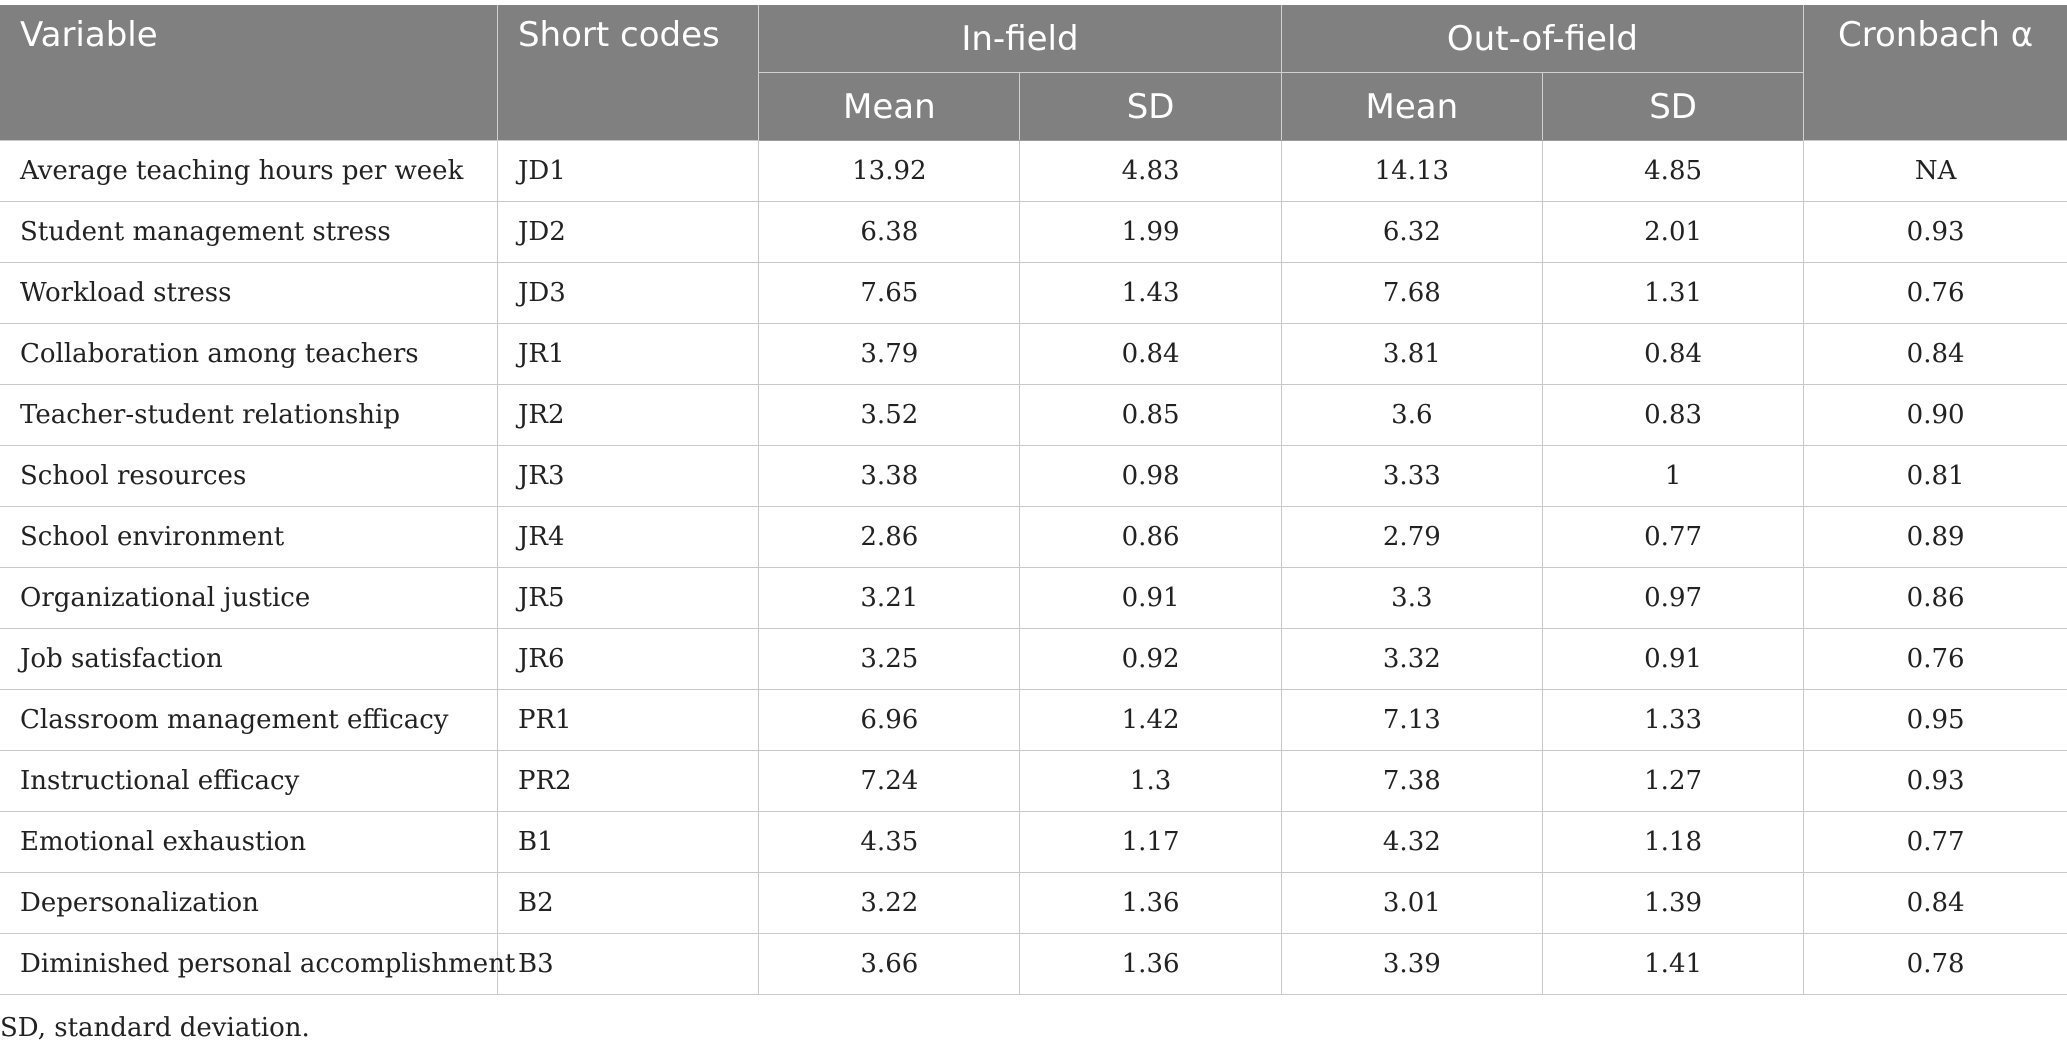 Image resolution: width=2067 pixels, height=1052 pixels. Describe the element at coordinates (1542, 39) in the screenshot. I see `header-out-of-field: Out-of-field` at that location.